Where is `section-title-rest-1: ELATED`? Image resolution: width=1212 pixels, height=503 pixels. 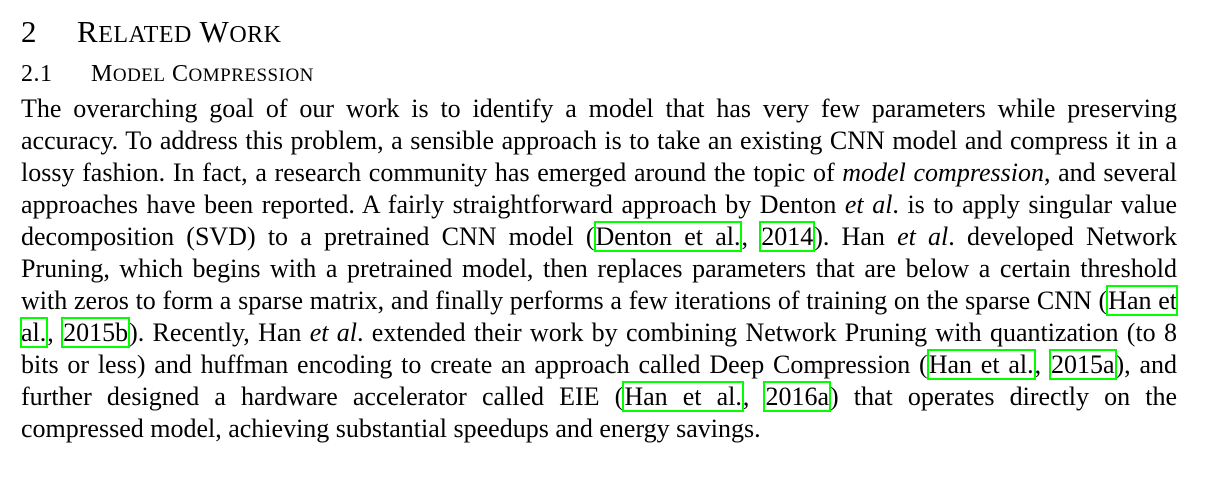
section-title-rest-1: ELATED is located at coordinates (145, 35).